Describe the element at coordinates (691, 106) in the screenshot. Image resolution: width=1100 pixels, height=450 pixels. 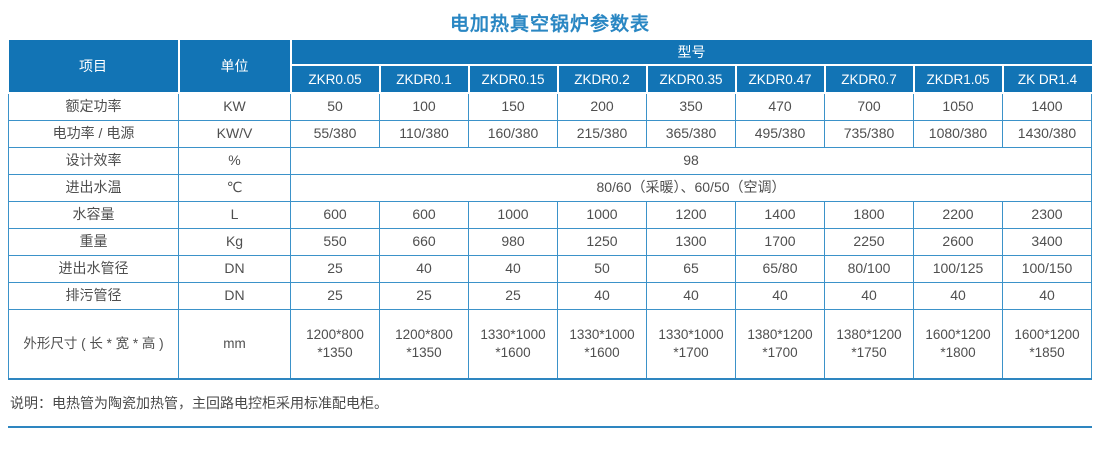
I see `row-value-cell: 350` at that location.